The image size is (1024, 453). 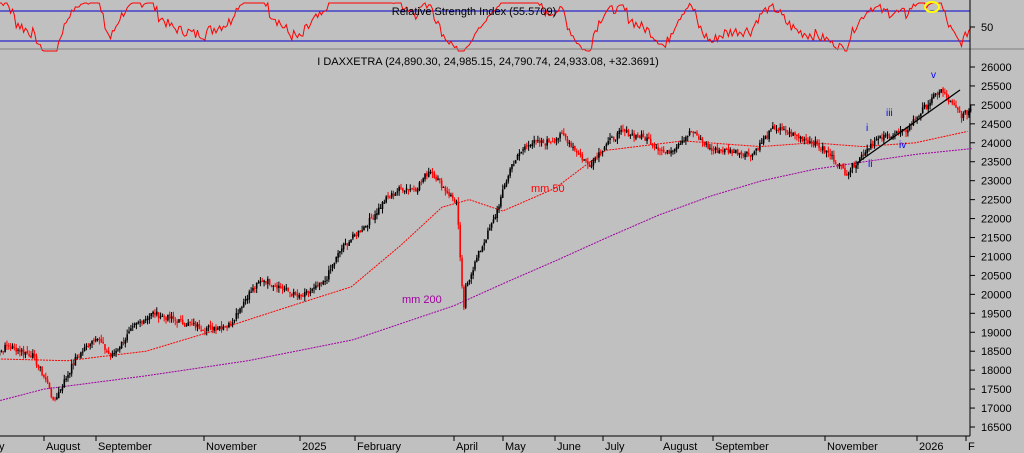 I want to click on wave-label-i: i, so click(x=867, y=128).